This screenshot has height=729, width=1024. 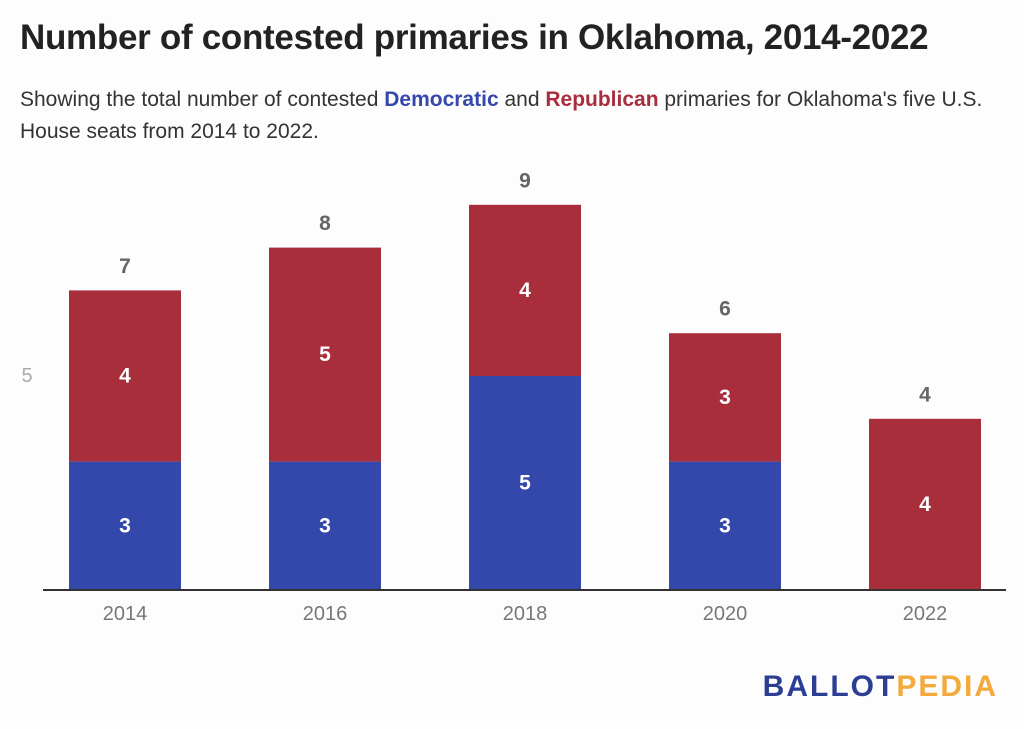 I want to click on segment-label-democratic-2014: 3, so click(x=125, y=525).